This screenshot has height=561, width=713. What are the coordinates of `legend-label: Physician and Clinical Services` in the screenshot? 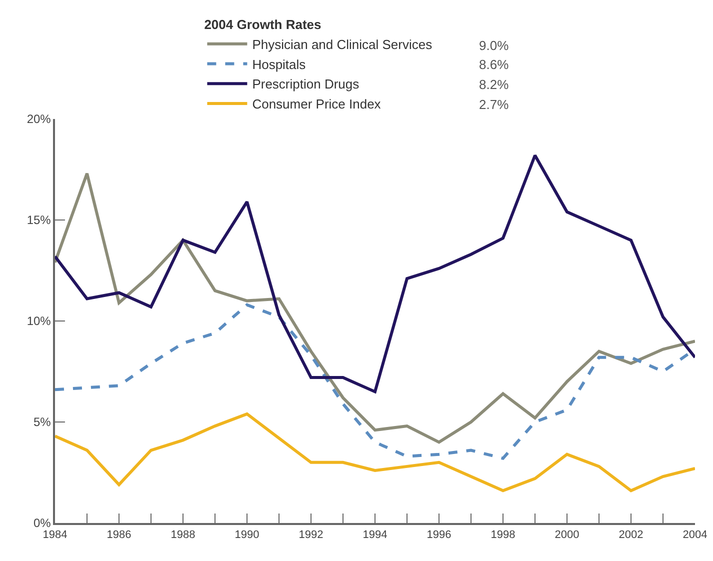 It's located at (342, 44).